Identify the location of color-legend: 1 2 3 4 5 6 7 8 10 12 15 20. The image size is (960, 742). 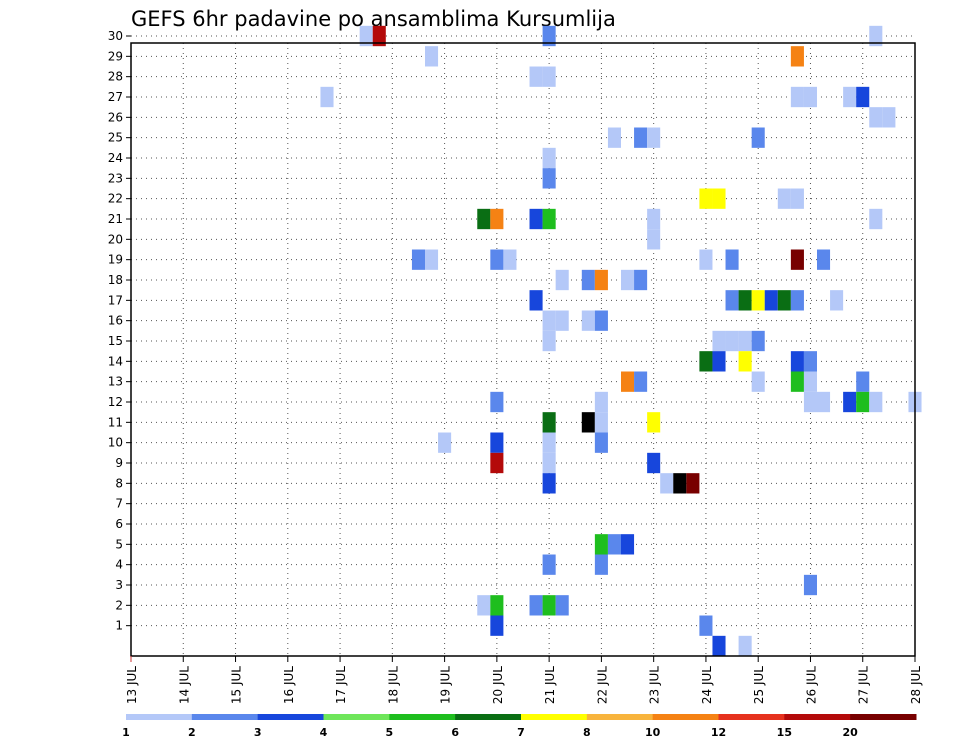
(519, 726).